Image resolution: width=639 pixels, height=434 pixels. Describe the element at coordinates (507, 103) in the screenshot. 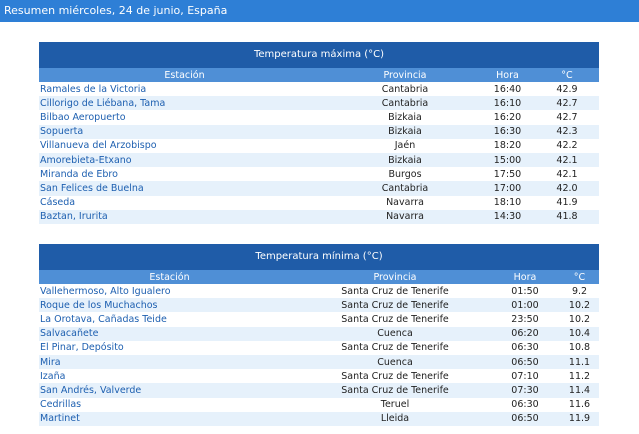

I see `table-cell: 16:10` at that location.